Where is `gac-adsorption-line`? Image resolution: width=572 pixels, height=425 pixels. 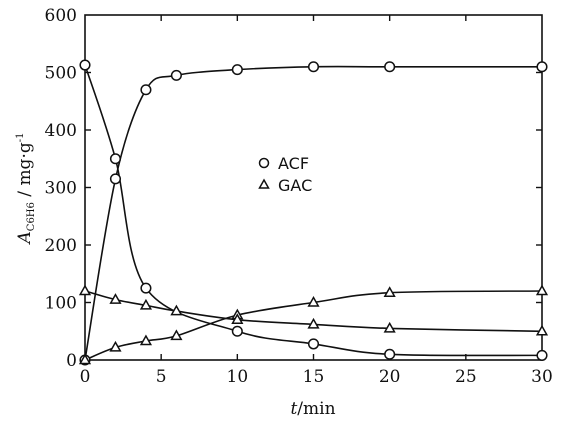
gac-adsorption-line is located at coordinates (313, 325).